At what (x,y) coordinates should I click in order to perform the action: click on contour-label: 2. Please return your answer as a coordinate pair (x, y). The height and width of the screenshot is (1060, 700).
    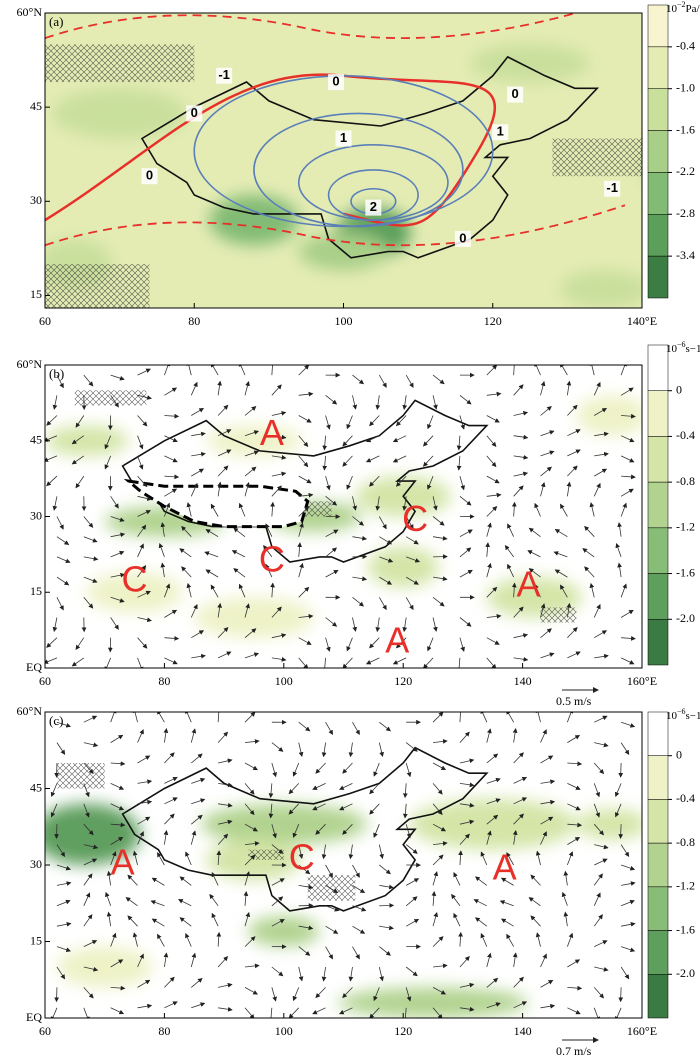
    Looking at the image, I should click on (373, 206).